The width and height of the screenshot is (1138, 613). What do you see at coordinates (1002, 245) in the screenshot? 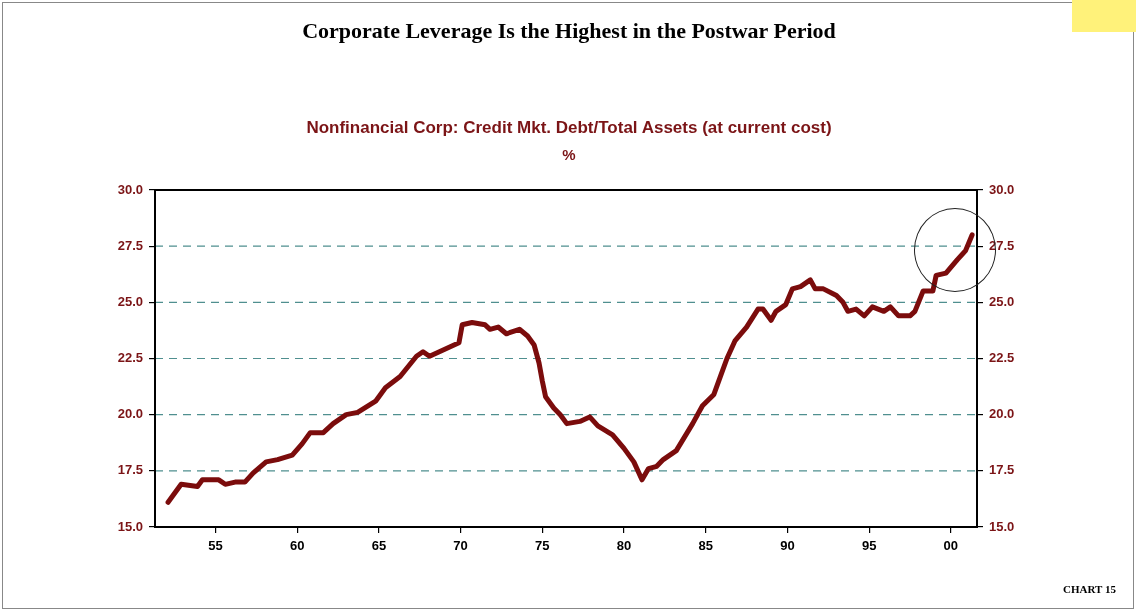
I see `y2-tick-label: 27.5` at bounding box center [1002, 245].